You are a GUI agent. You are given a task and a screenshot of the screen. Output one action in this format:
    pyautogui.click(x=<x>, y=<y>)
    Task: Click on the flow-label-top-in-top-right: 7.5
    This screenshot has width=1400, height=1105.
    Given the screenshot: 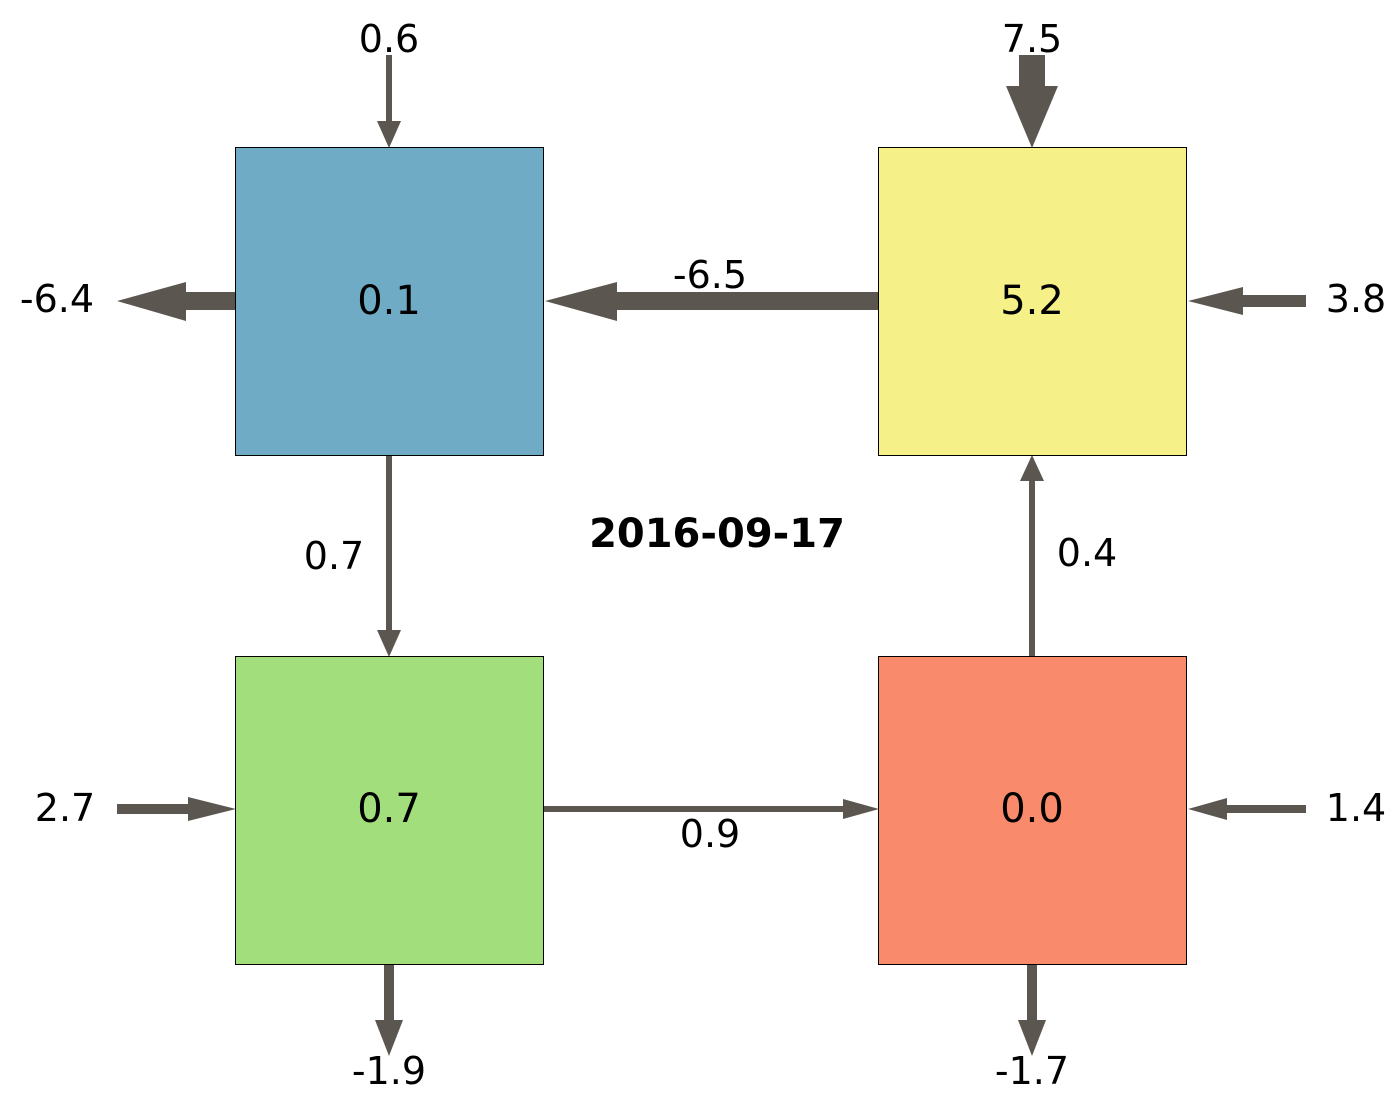 What is the action you would take?
    pyautogui.click(x=1032, y=39)
    